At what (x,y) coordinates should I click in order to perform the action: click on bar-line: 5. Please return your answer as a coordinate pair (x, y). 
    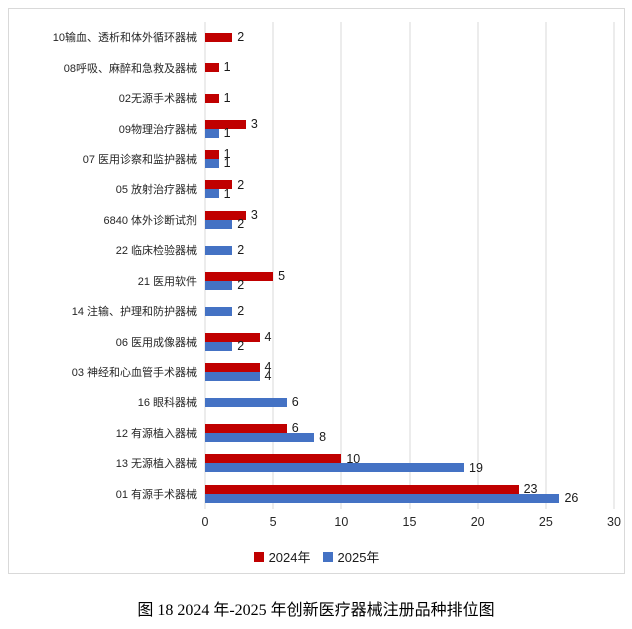
    Looking at the image, I should click on (409, 276).